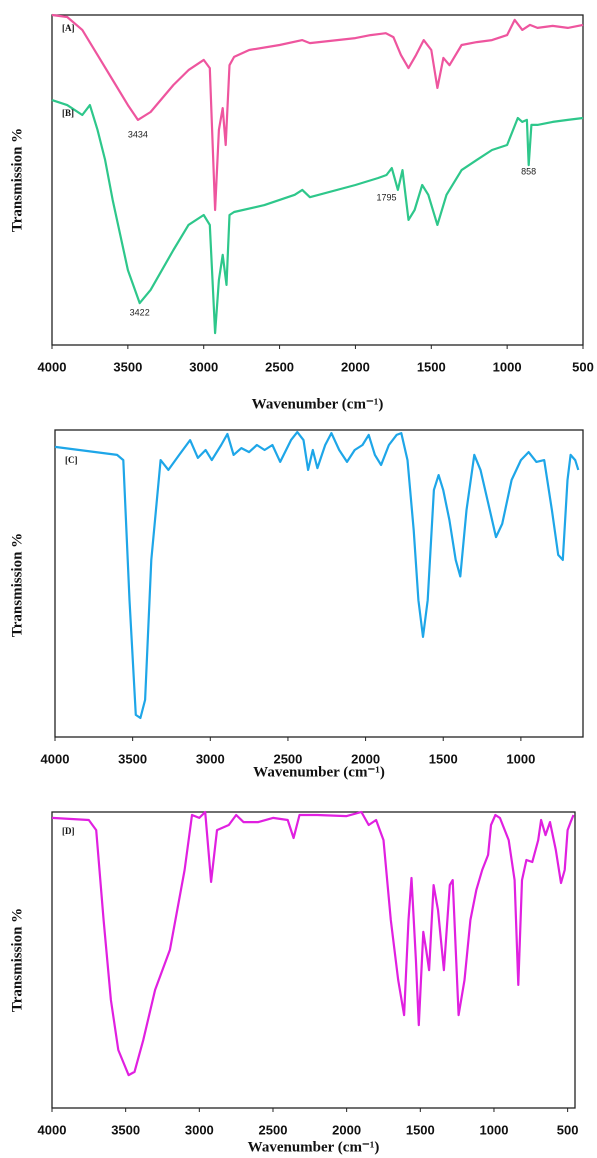  I want to click on peak-label: 3434, so click(138, 134).